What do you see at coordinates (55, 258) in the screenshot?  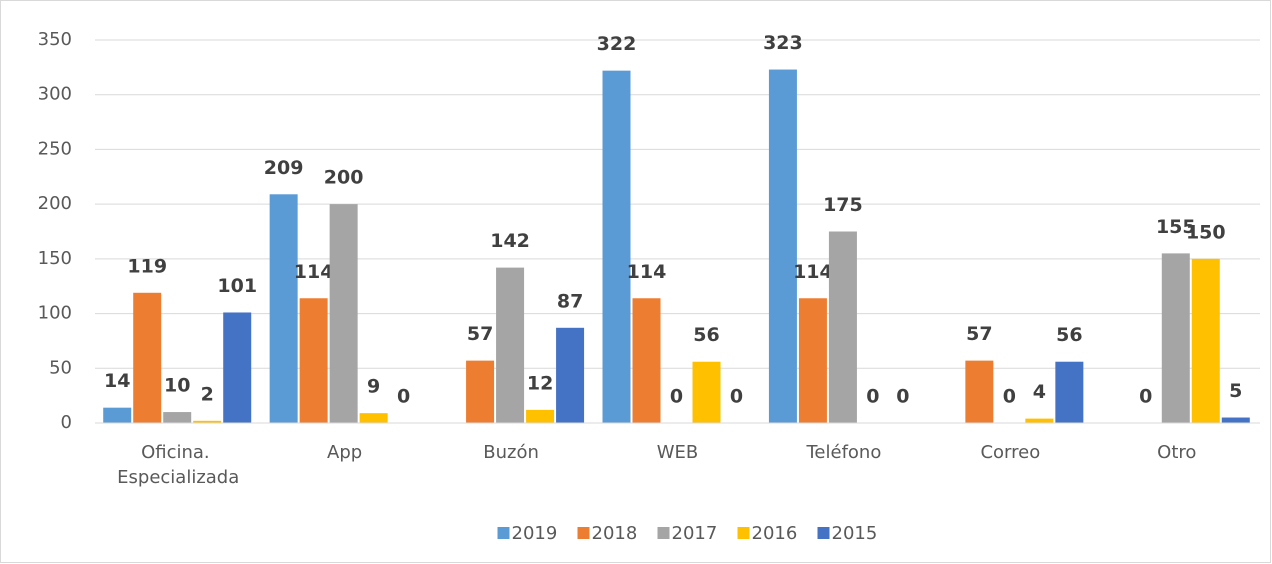 I see `y-tick-label: 150` at bounding box center [55, 258].